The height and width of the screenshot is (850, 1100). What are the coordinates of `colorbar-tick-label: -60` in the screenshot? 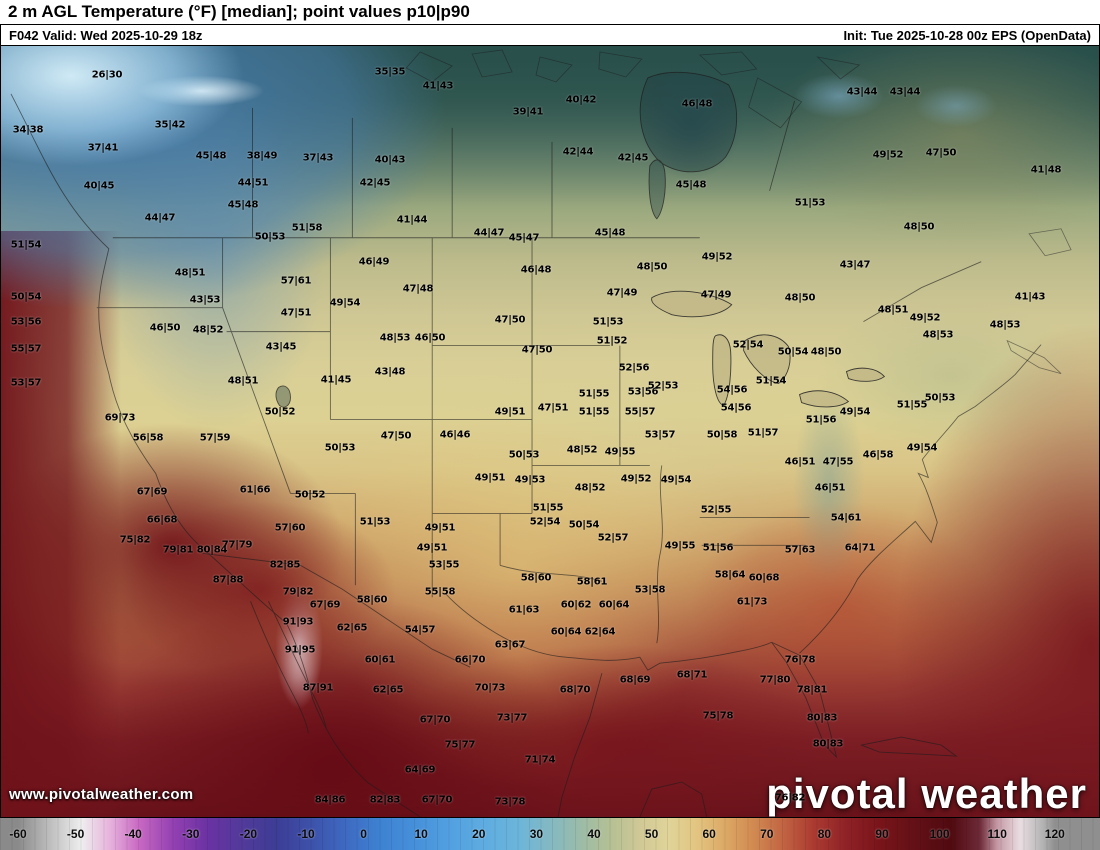 It's located at (18, 834).